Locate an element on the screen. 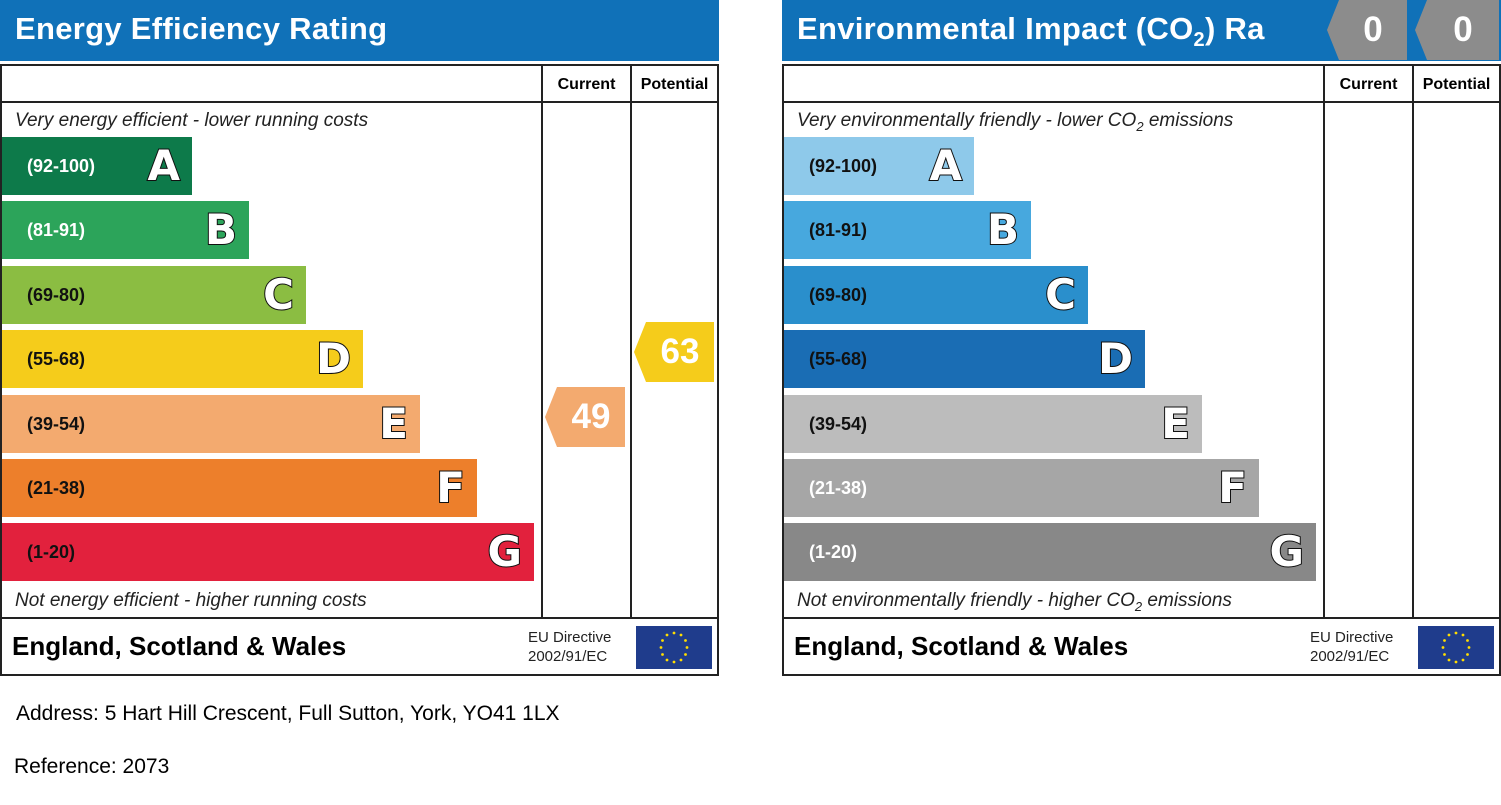 This screenshot has height=805, width=1501. potential-impact-badge: 0 is located at coordinates (1457, 30).